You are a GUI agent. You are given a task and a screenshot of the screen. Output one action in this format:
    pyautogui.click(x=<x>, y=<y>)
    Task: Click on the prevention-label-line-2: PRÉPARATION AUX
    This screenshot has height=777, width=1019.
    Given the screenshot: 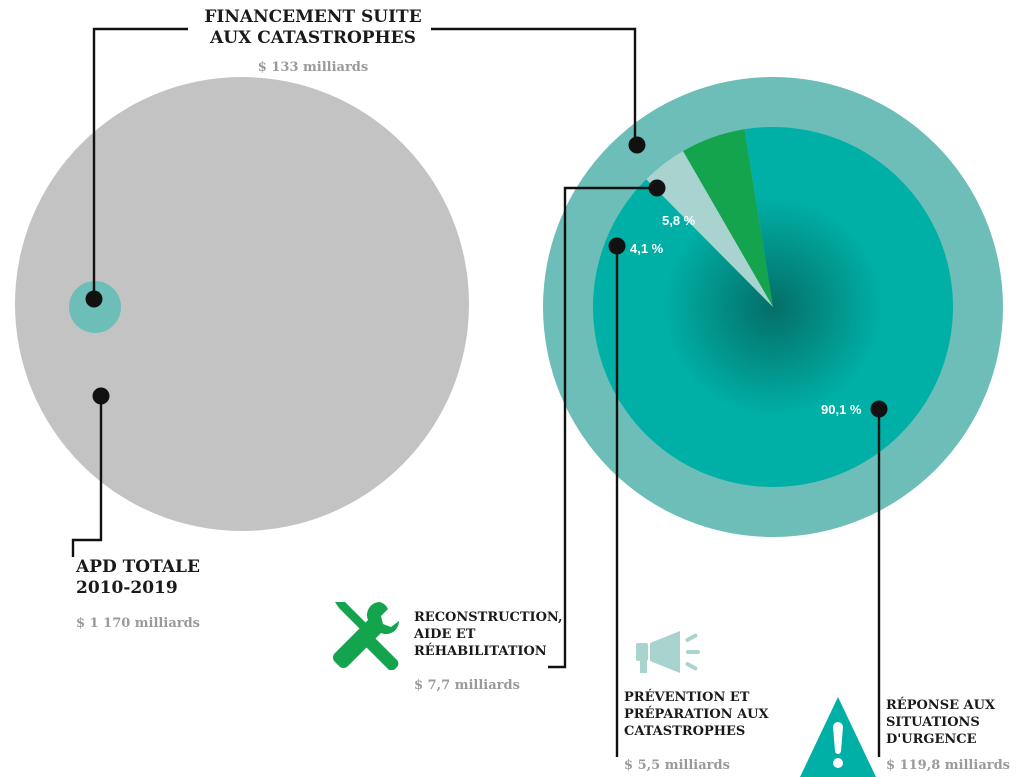 What is the action you would take?
    pyautogui.click(x=696, y=714)
    